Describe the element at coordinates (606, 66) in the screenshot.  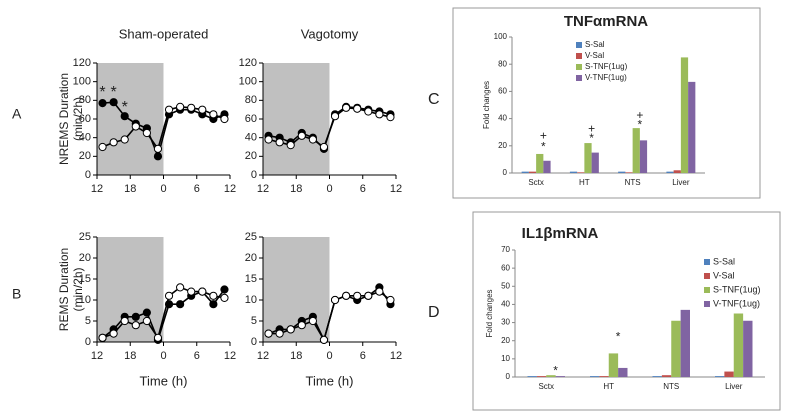
I see `legend-label: S-TNF(1ug)` at that location.